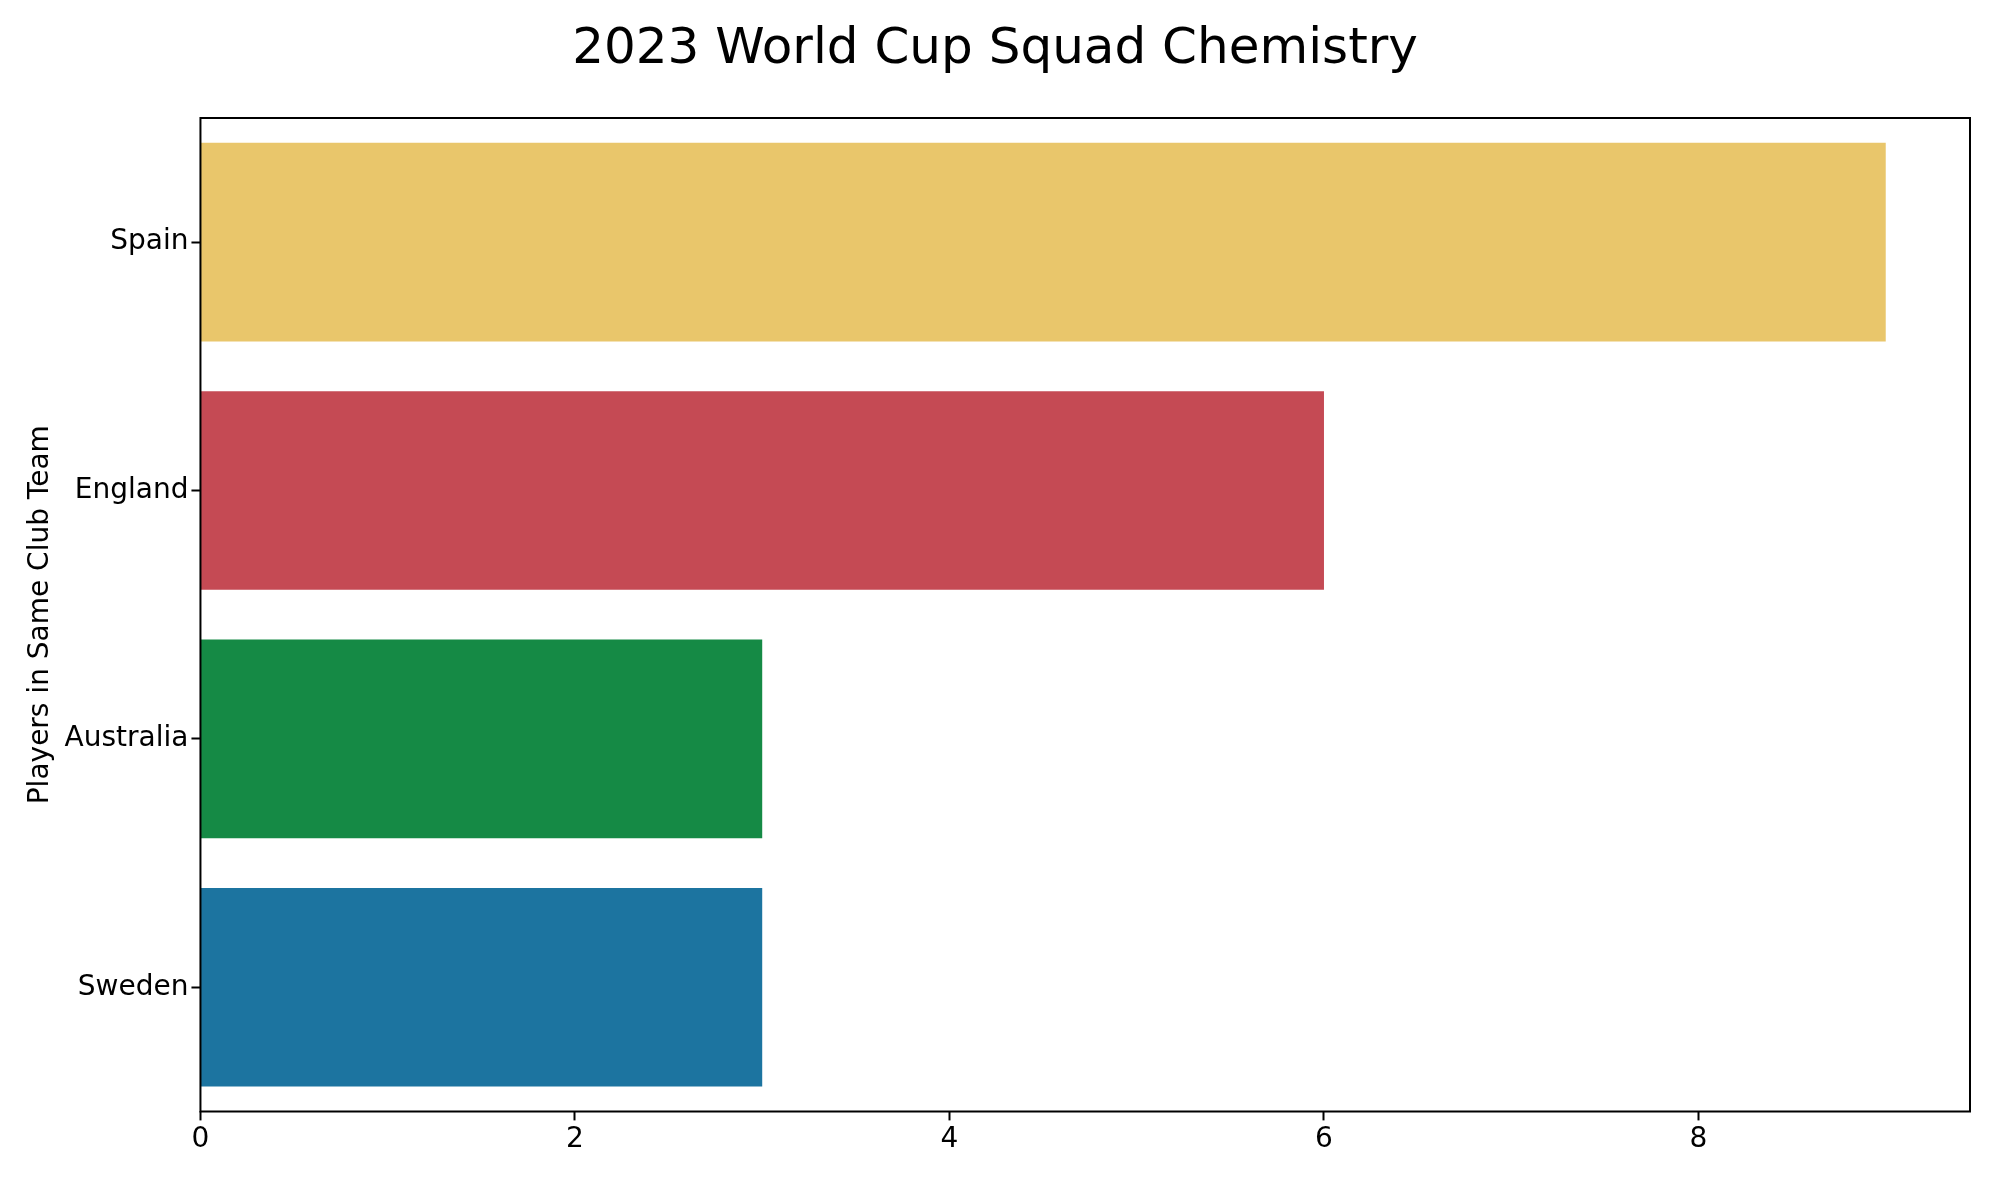 The height and width of the screenshot is (1200, 1999). I want to click on y-tick-label: Sweden, so click(133, 985).